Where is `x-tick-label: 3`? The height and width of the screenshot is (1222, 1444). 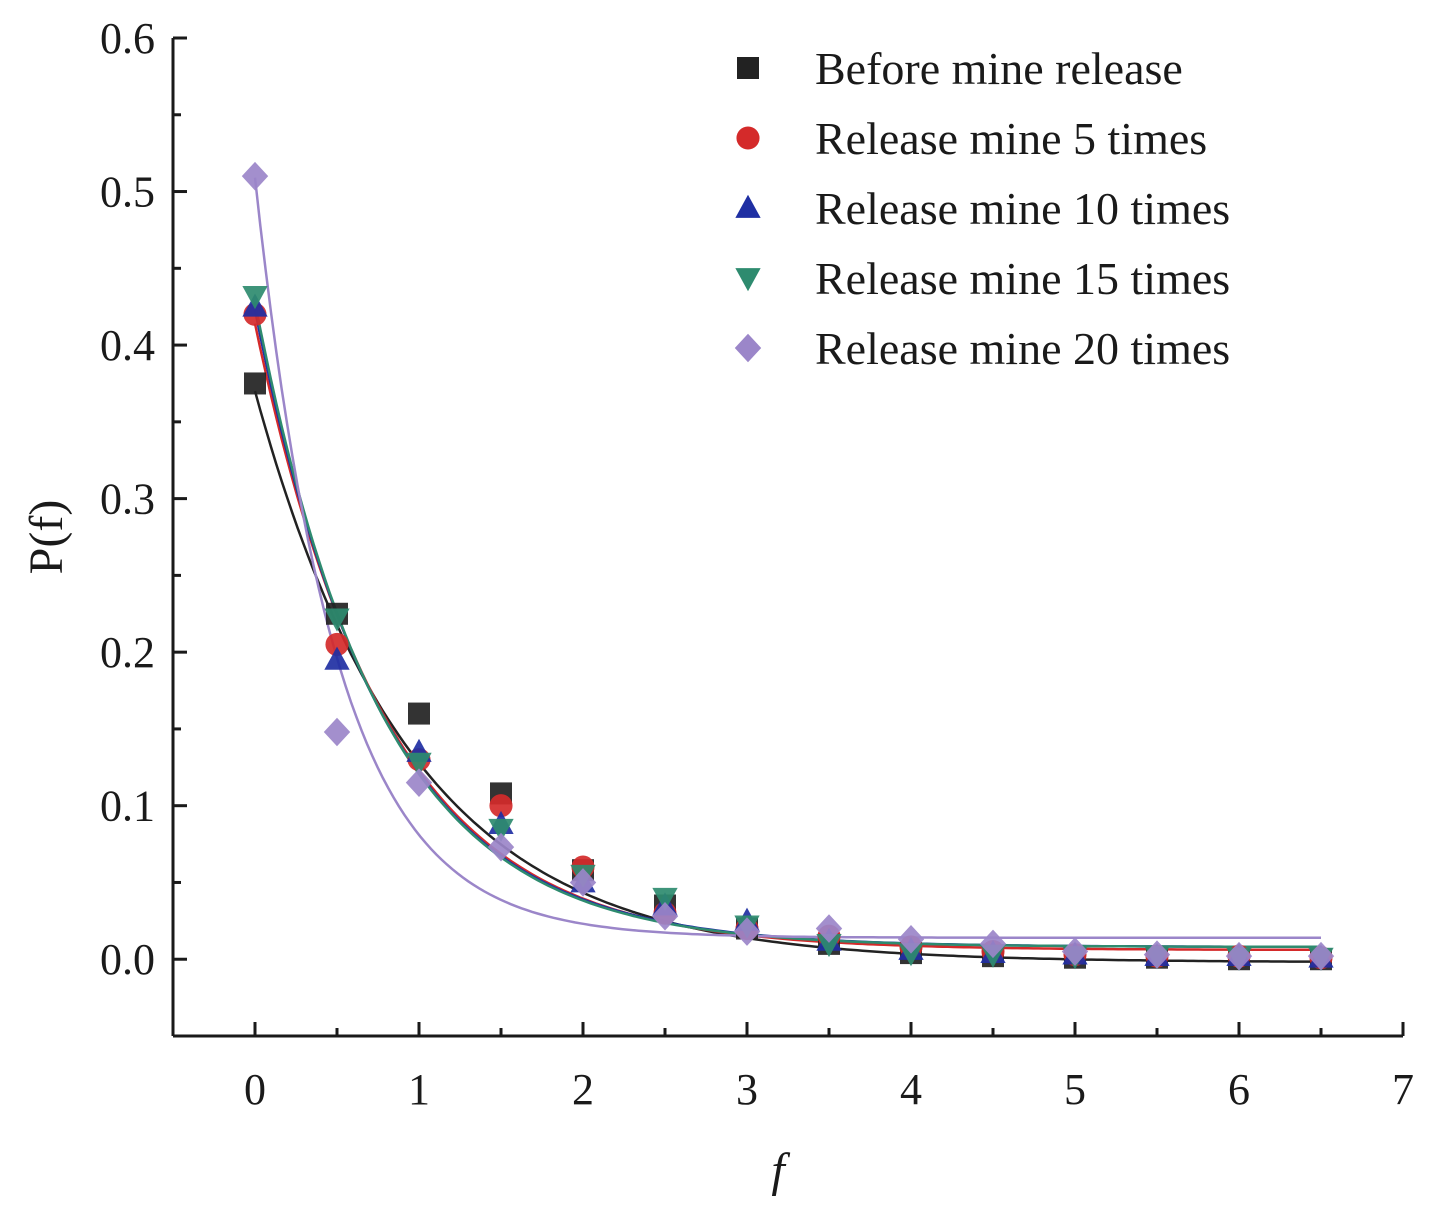 x-tick-label: 3 is located at coordinates (747, 1089).